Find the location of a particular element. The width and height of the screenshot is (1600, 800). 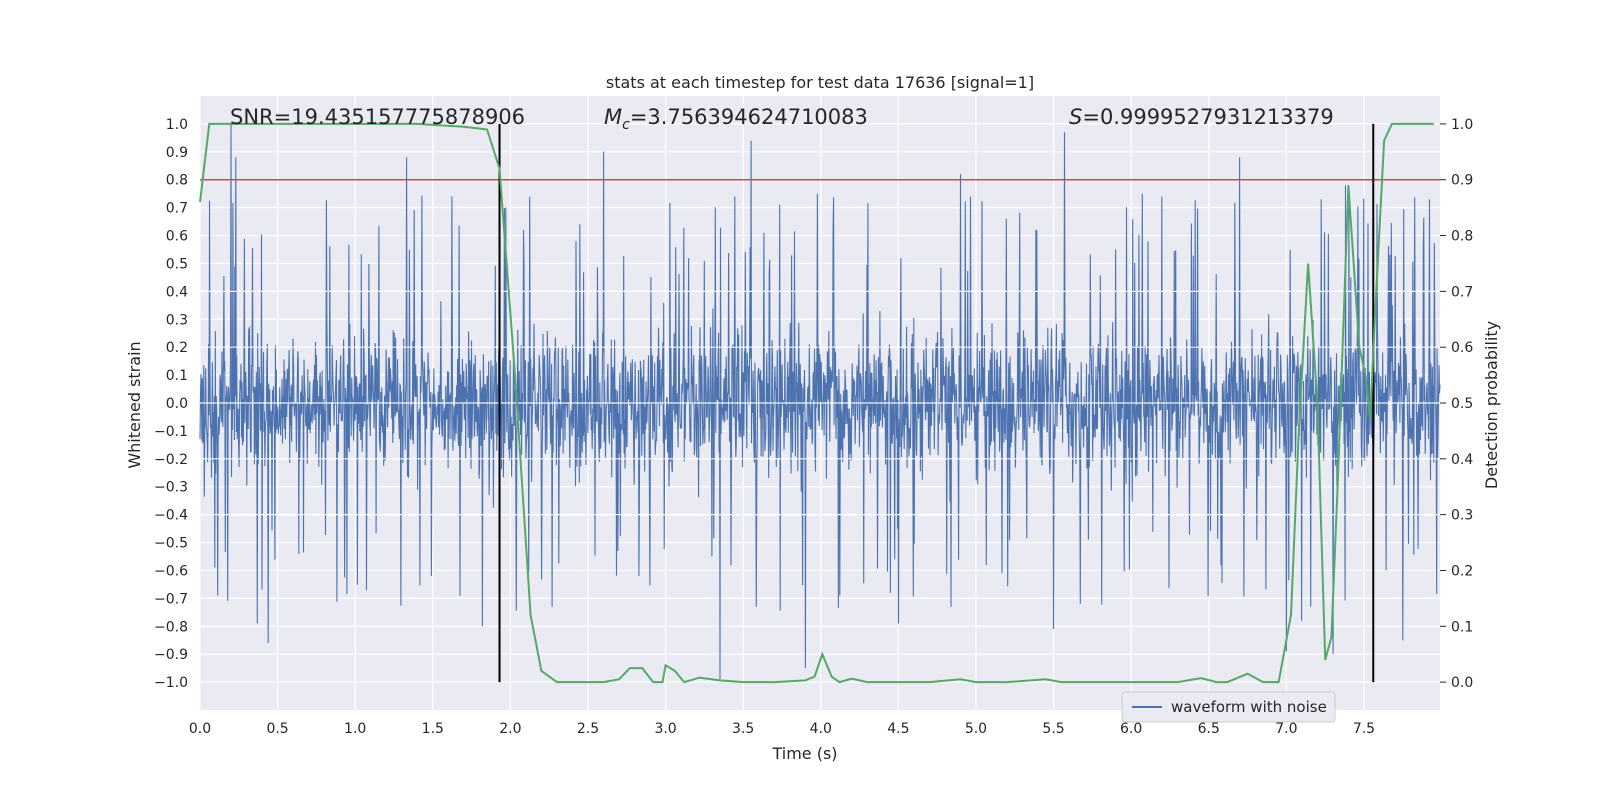

x-tick-label: 0.5 is located at coordinates (277, 729).